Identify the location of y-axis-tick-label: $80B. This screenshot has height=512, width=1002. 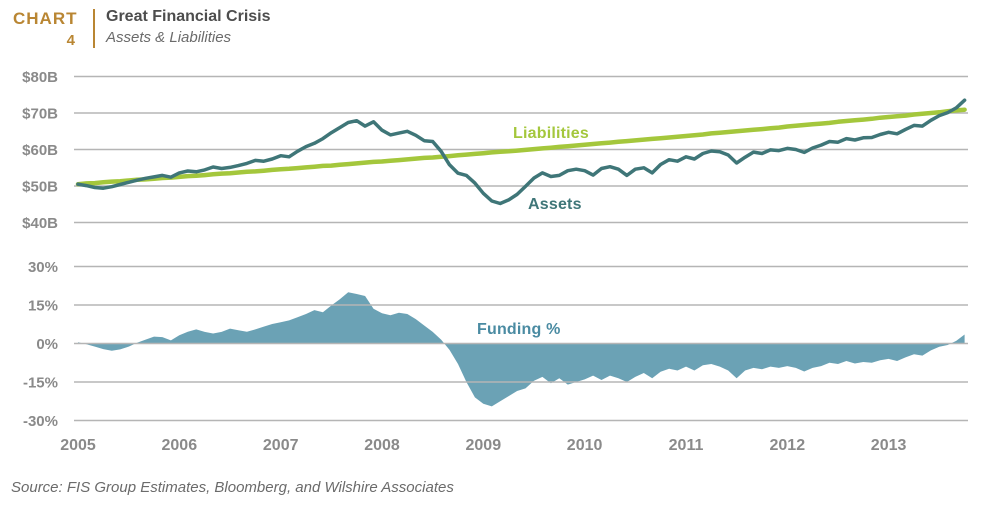
(40, 77).